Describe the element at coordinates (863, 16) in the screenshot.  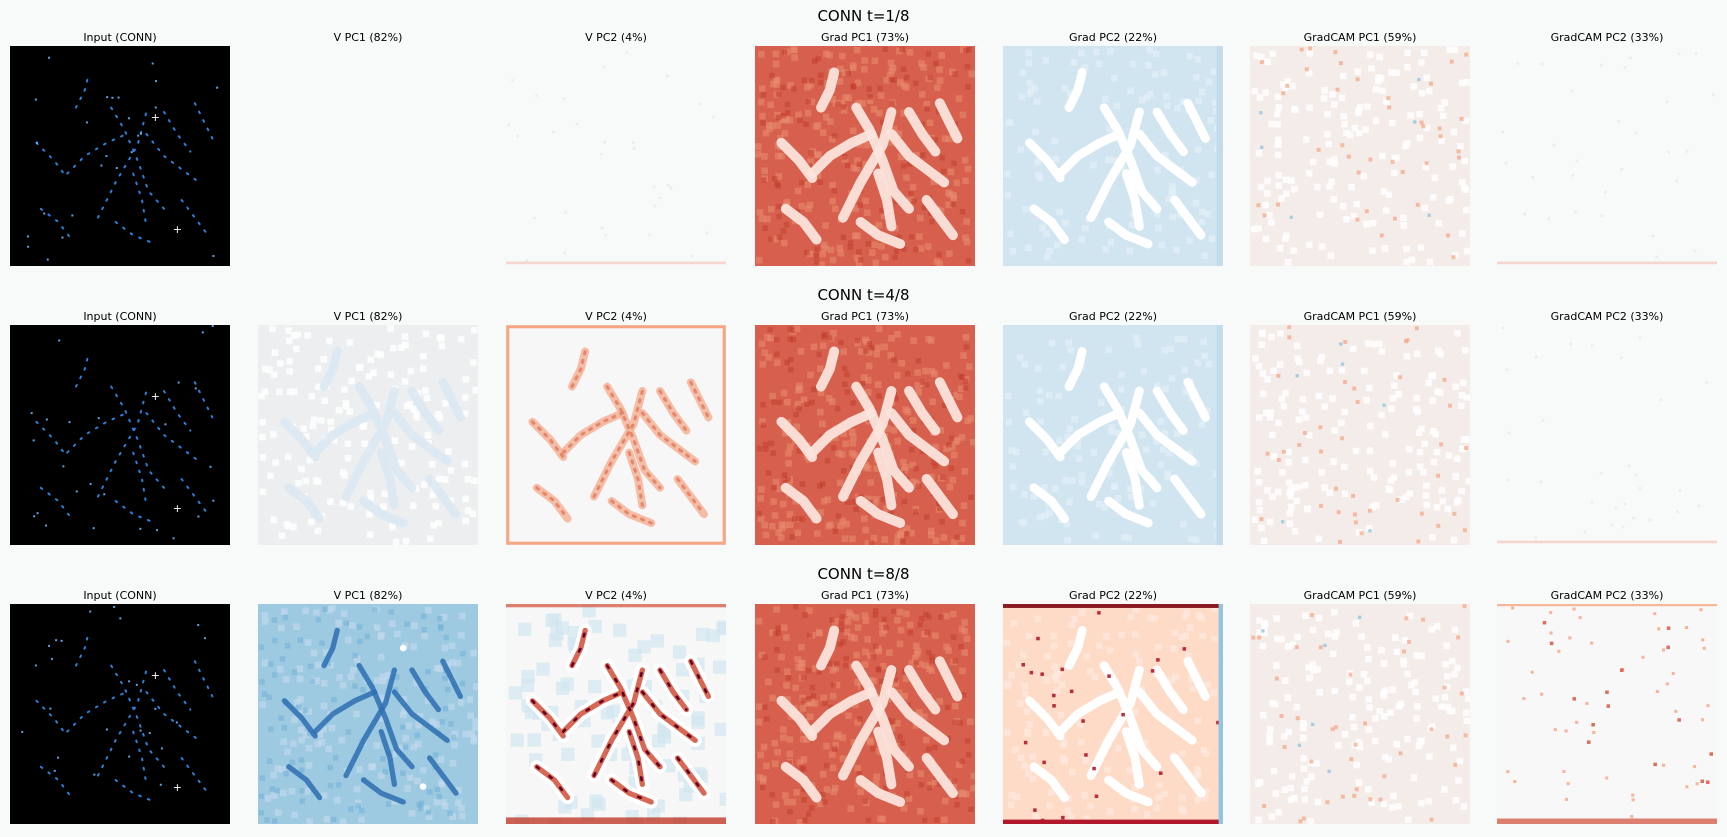
I see `row-title: CONN t=1/8` at that location.